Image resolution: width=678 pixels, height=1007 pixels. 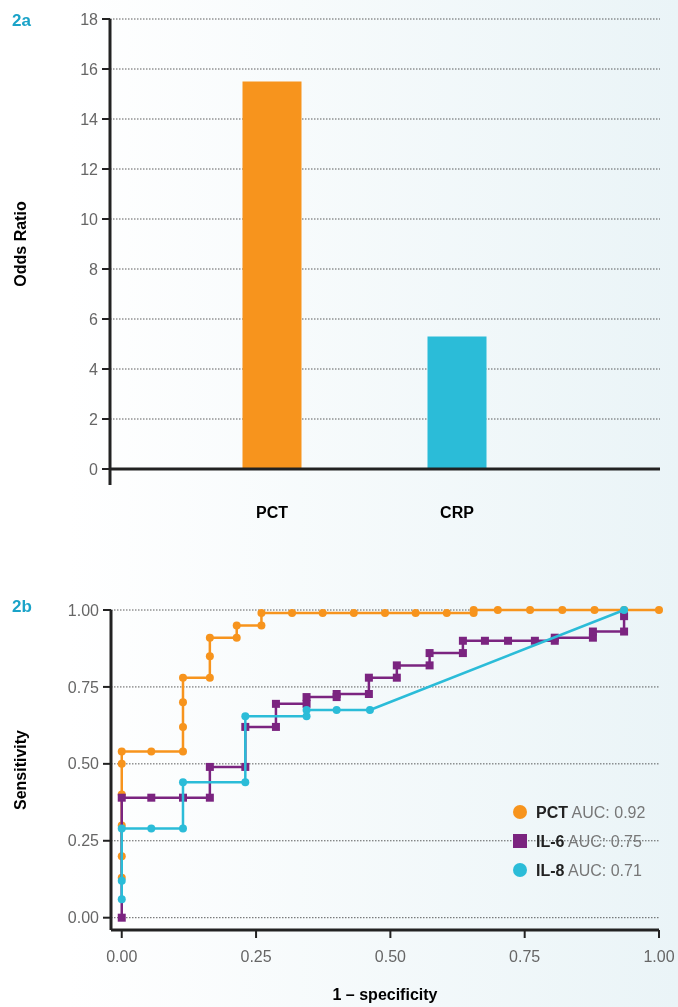 I want to click on chart-title: 2a, so click(x=22, y=20).